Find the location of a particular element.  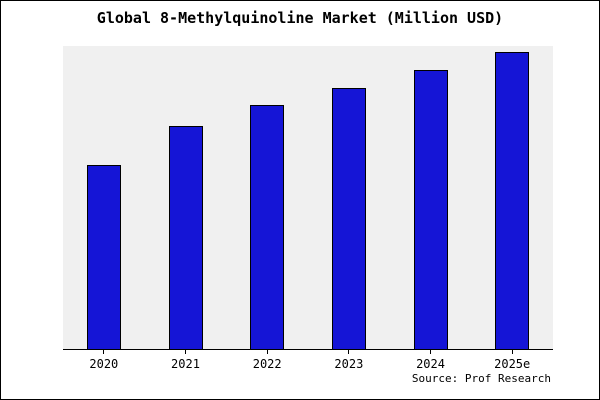

bar-slot-2023 is located at coordinates (349, 197).